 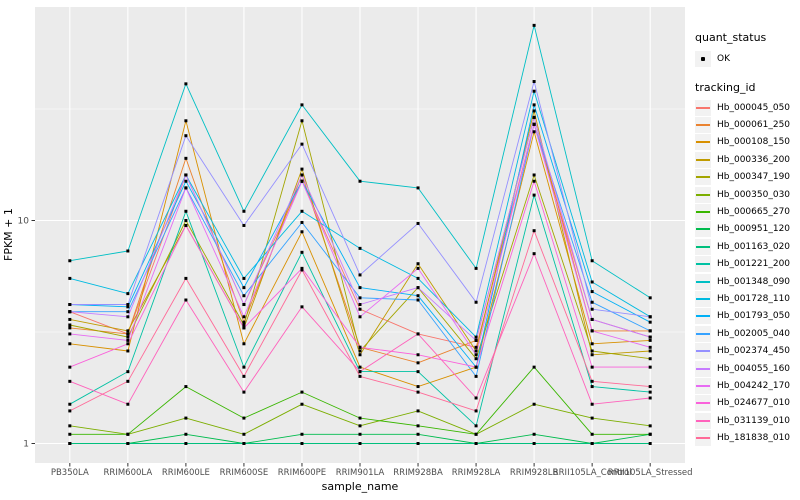 What do you see at coordinates (747, 333) in the screenshot?
I see `legend-item: Hb_002005_040` at bounding box center [747, 333].